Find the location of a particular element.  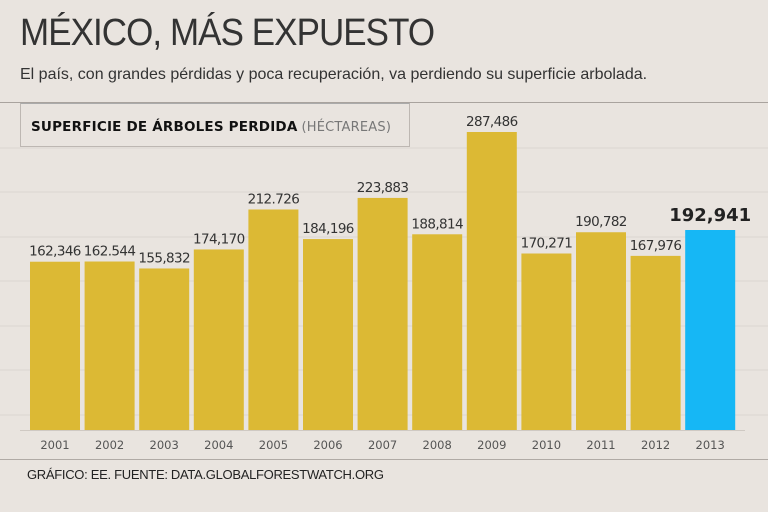

value-label: 167,976 is located at coordinates (656, 246).